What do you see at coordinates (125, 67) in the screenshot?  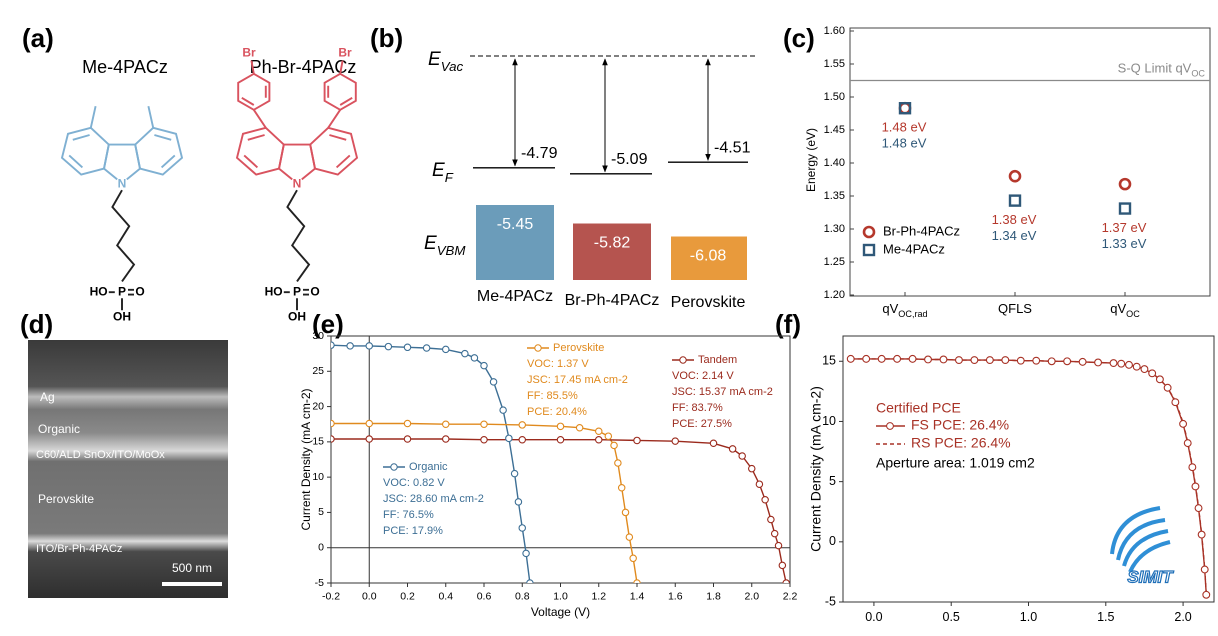 I see `molecule-name: Me-4PACz` at bounding box center [125, 67].